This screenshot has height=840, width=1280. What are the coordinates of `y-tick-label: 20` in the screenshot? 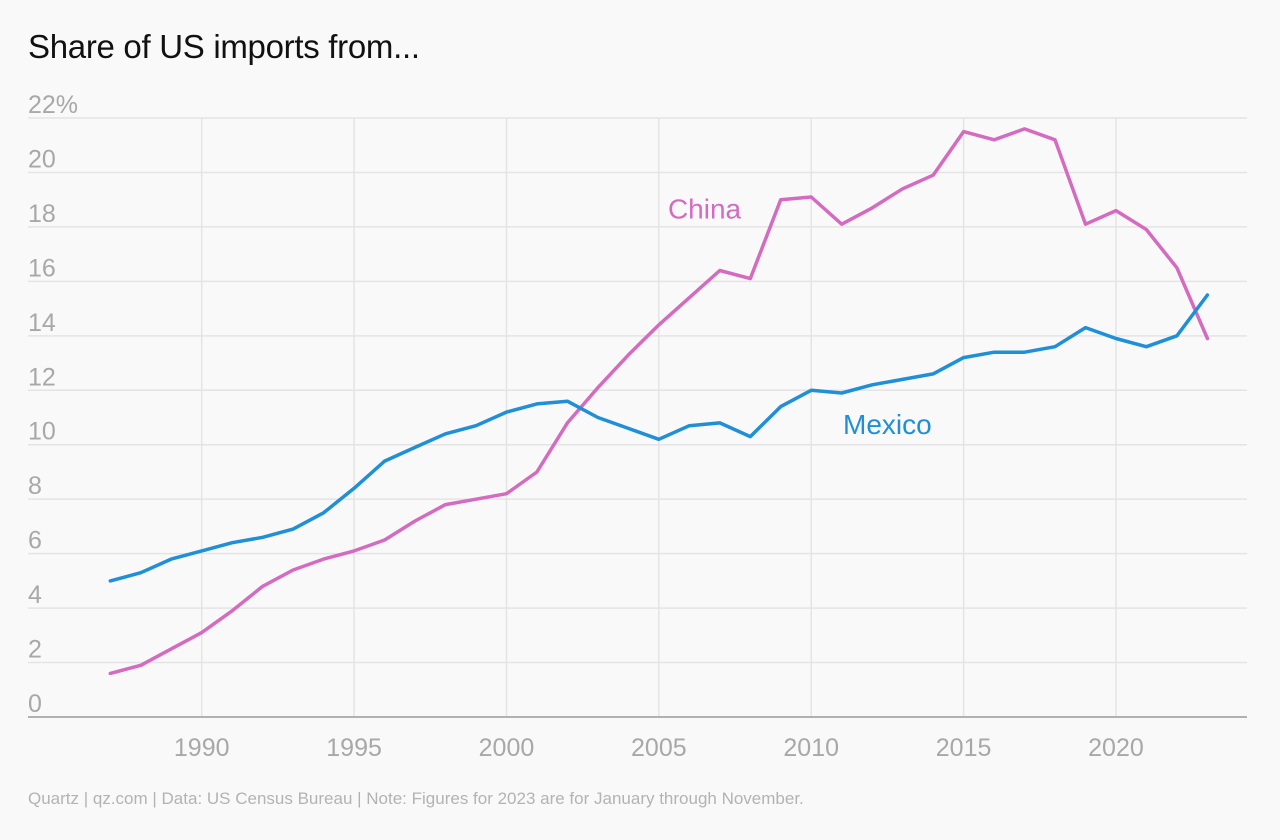 It's located at (42, 159).